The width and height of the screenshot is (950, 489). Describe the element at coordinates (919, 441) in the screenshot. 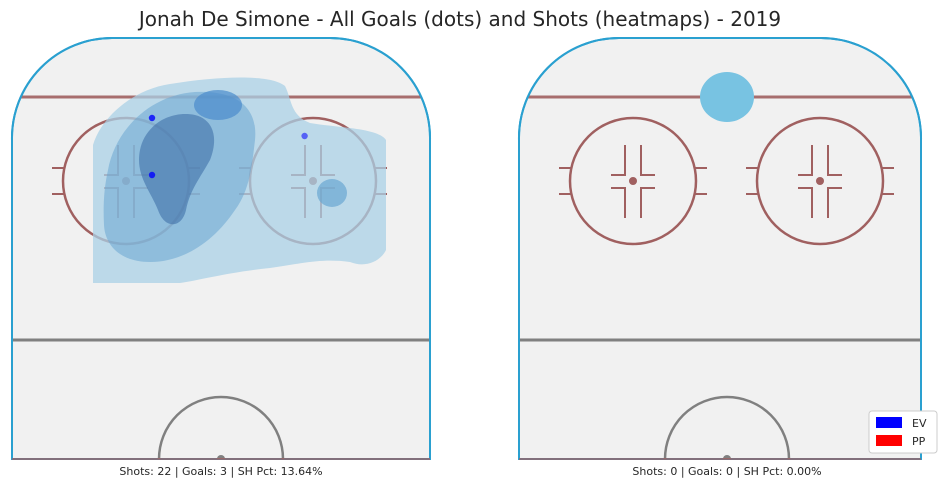

I see `legend-label-pp: PP` at that location.